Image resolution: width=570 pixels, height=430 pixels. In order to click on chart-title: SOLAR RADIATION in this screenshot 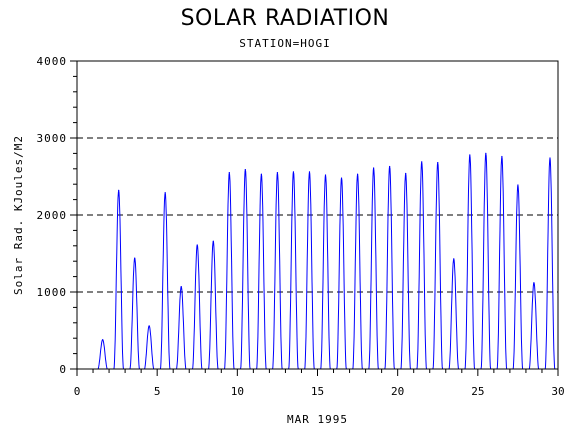, I will do `click(285, 18)`.